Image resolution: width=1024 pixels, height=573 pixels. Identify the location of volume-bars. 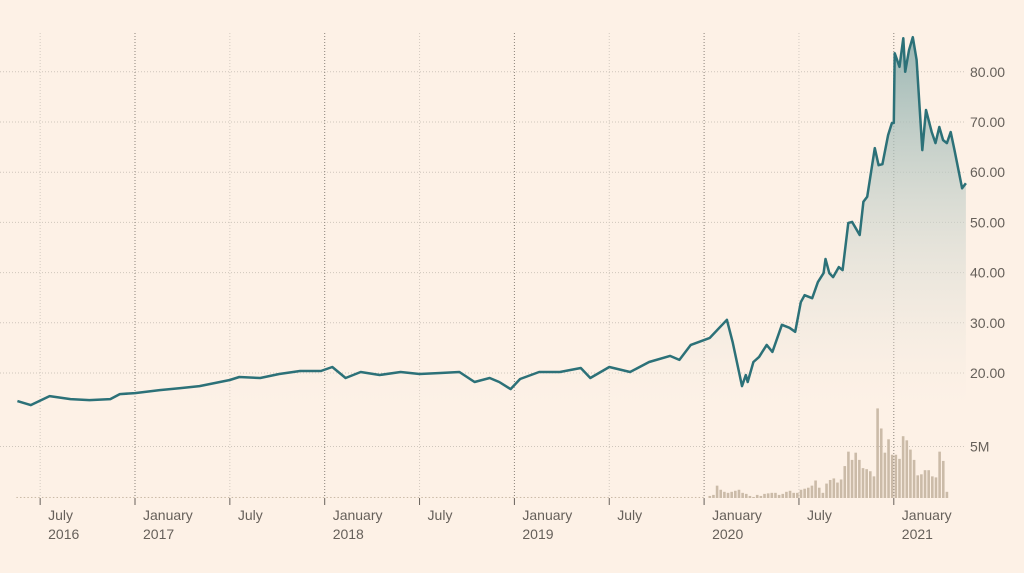
(482, 453).